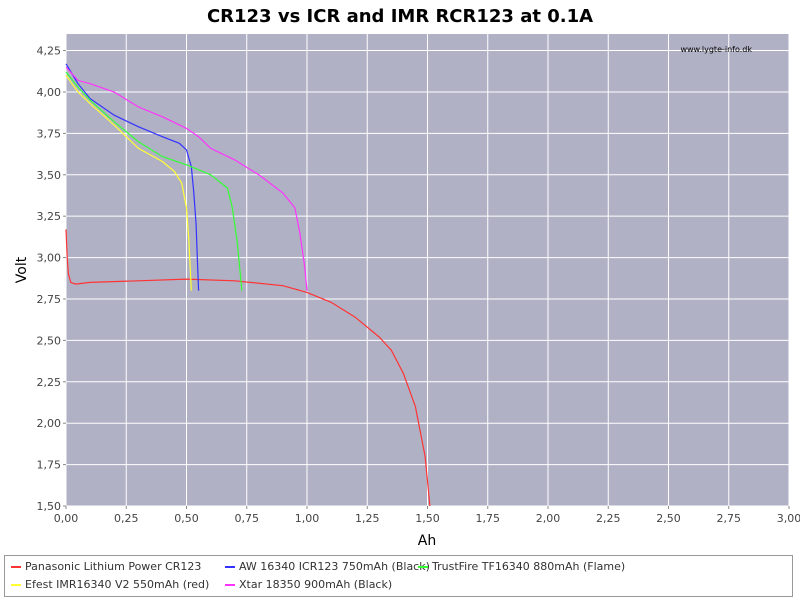 This screenshot has width=800, height=600. Describe the element at coordinates (49, 465) in the screenshot. I see `y-tick-label: 1,75` at that location.